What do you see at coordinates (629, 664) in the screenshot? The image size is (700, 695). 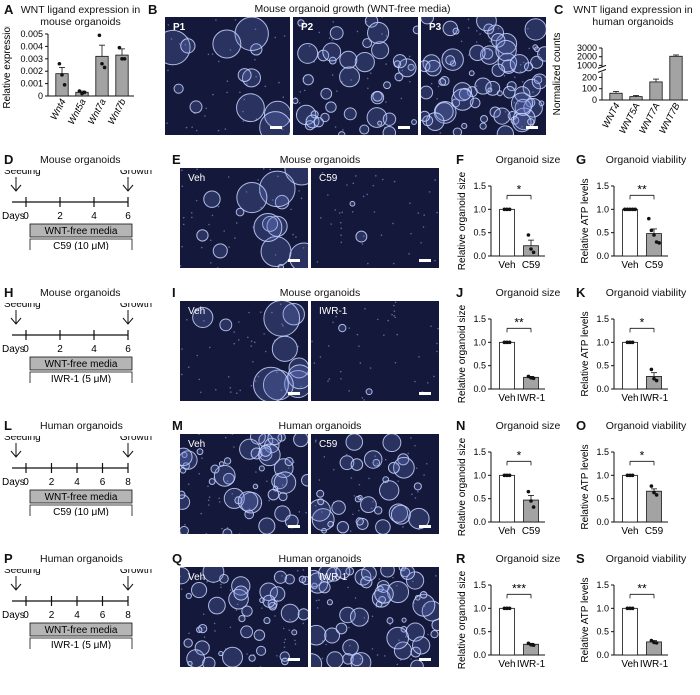 I see `x-tick-label: Veh` at bounding box center [629, 664].